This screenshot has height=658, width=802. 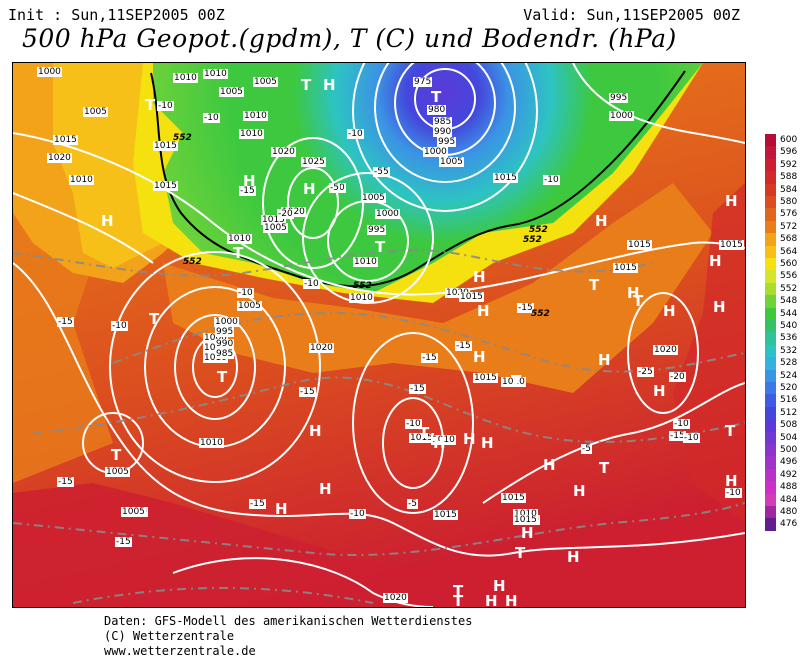 What do you see at coordinates (443, 122) in the screenshot?
I see `isobar-label: 985` at bounding box center [443, 122].